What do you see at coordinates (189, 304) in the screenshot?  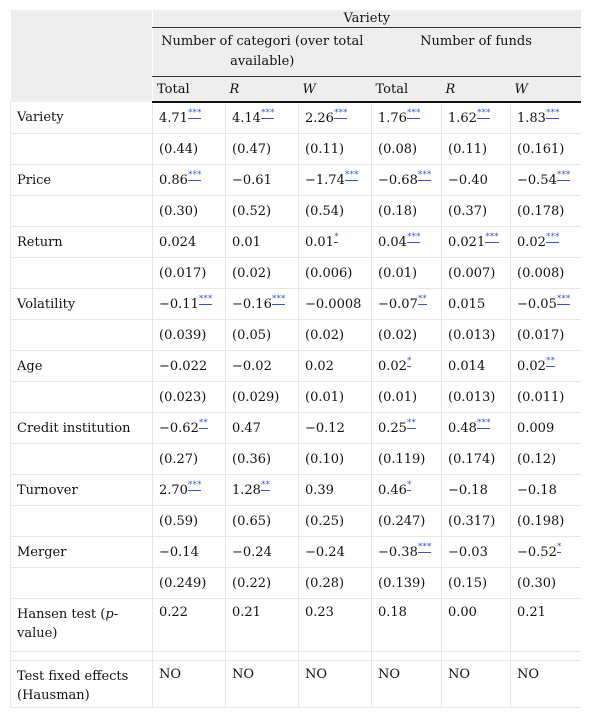 I see `coef-cell: −0.11***` at bounding box center [189, 304].